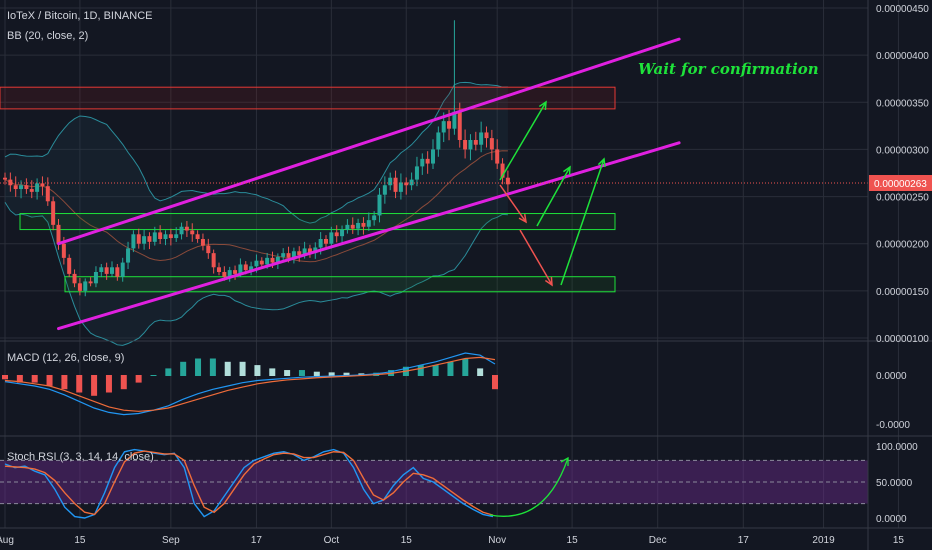 Image resolution: width=932 pixels, height=550 pixels. Describe the element at coordinates (891, 376) in the screenshot. I see `macd-tick-label: 0.0000` at that location.